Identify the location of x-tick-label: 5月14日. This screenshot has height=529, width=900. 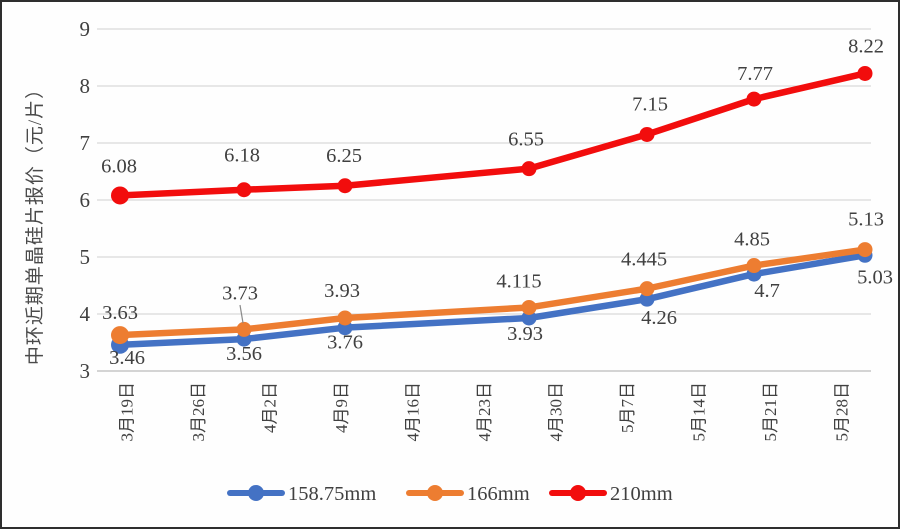
(699, 412).